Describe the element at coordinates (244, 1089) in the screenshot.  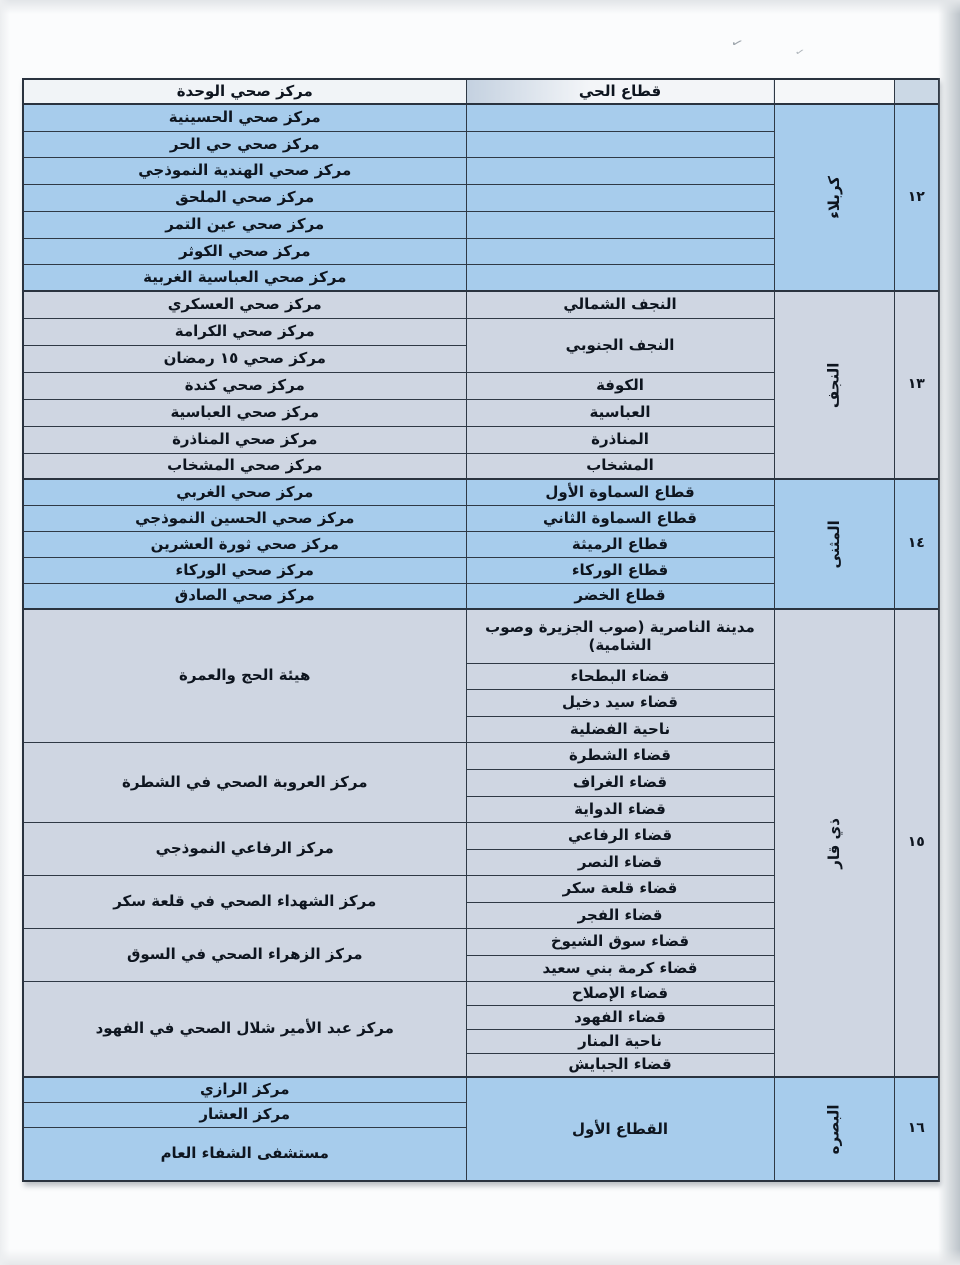
I see `health-center-cell: مركز الرازي` at that location.